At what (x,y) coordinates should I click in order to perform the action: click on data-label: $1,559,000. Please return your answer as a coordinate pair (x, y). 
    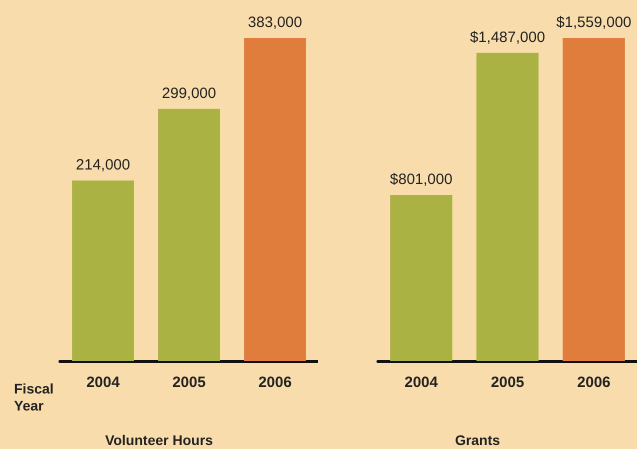
    Looking at the image, I should click on (594, 22).